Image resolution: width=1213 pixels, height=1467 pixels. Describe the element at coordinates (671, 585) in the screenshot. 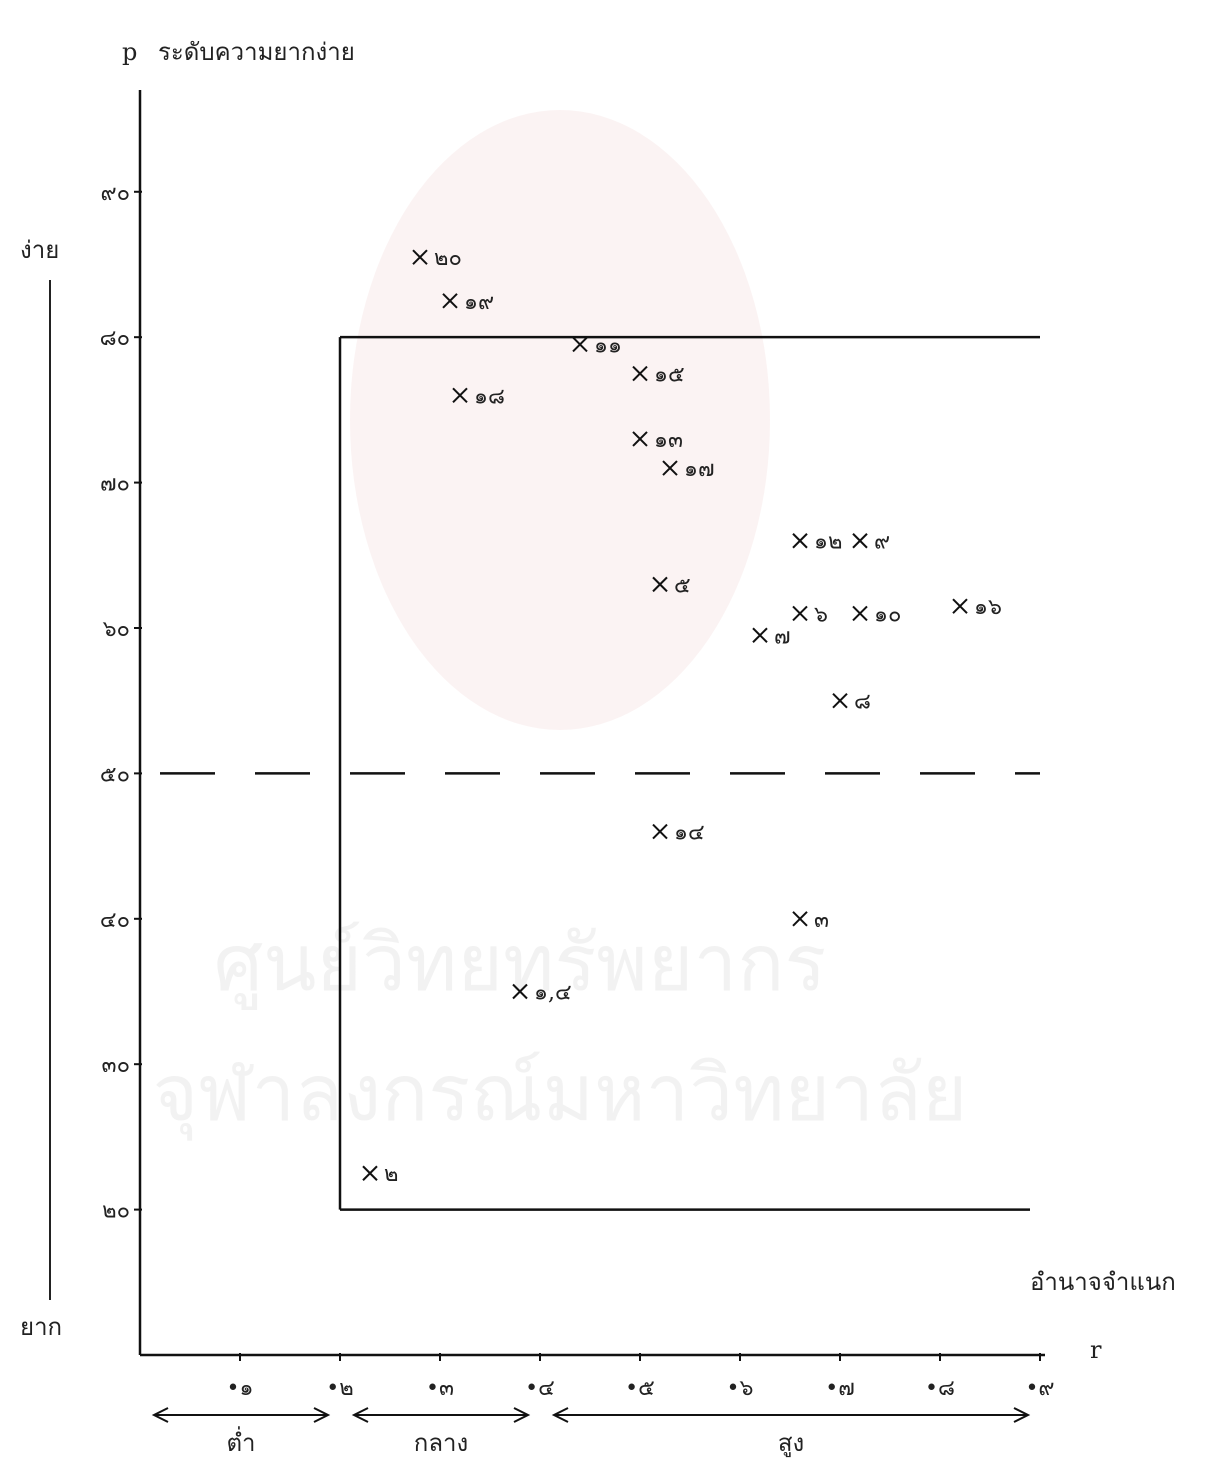

I see `data-point: ๕` at that location.